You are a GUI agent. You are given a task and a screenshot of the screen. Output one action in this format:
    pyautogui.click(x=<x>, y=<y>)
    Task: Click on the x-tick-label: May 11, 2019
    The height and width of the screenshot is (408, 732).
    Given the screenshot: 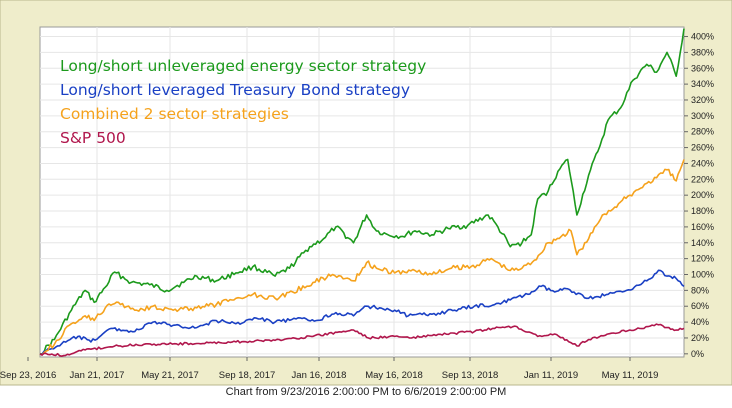 What is the action you would take?
    pyautogui.click(x=630, y=375)
    